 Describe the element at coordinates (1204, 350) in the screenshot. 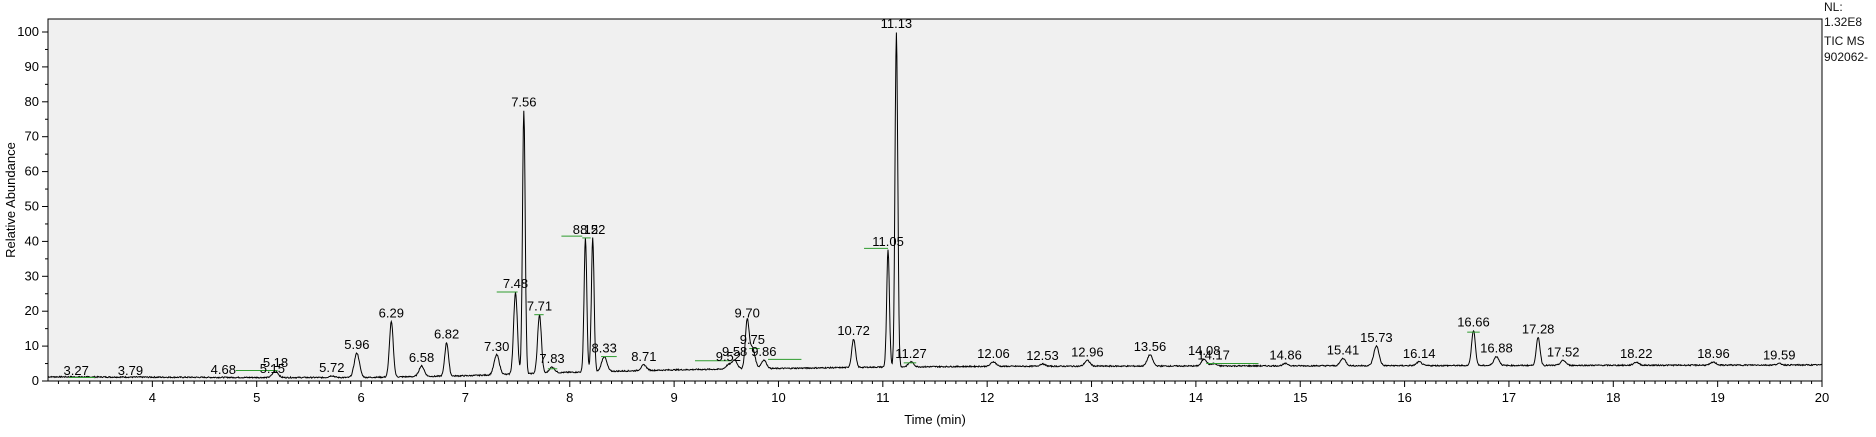

I see `peak-label: 14.08` at that location.